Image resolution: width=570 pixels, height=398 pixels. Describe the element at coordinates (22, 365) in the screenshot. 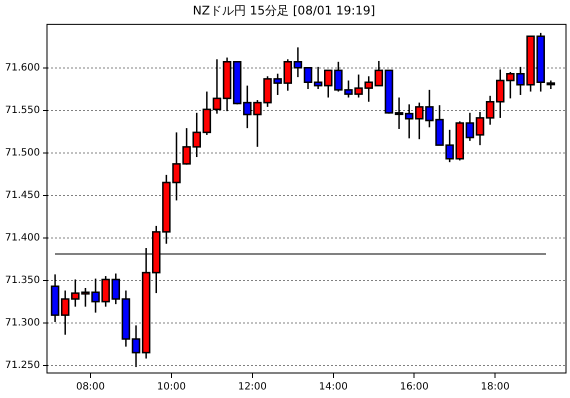

I see `y-tick-label: 71.250` at that location.